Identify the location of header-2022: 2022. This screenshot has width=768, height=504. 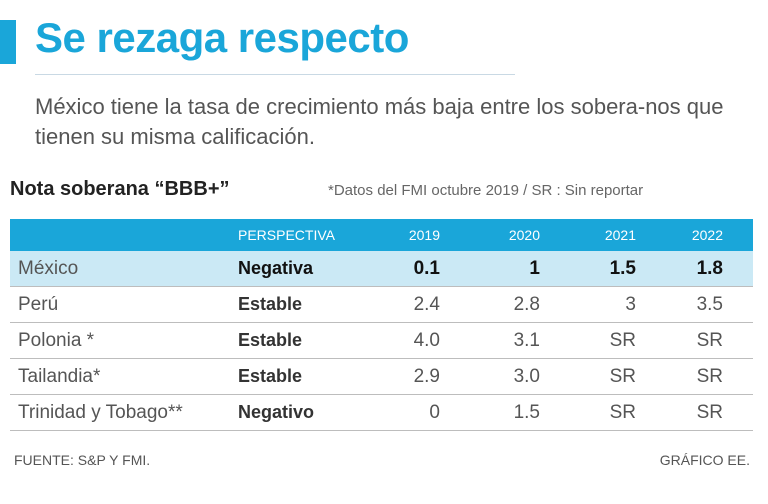
(707, 235).